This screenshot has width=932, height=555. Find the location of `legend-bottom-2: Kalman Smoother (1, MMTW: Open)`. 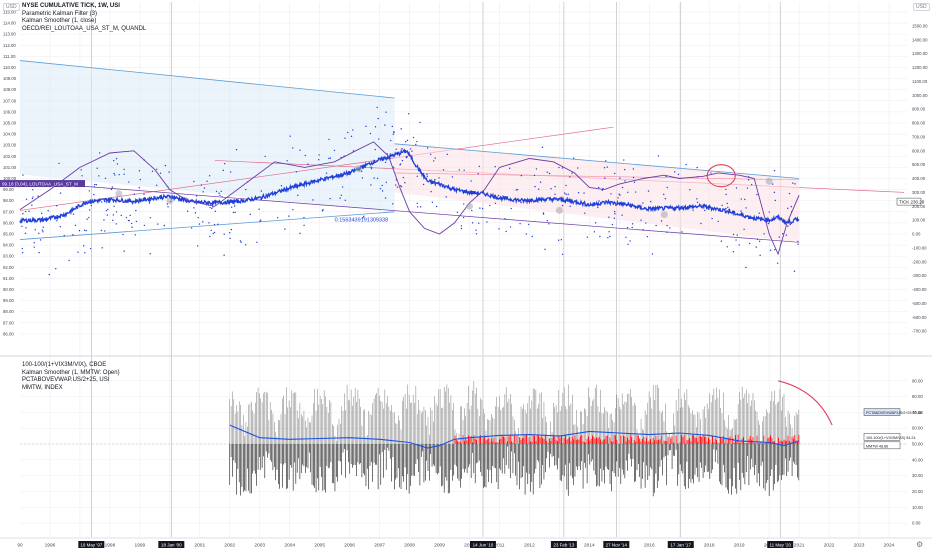

legend-bottom-2: Kalman Smoother (1, MMTW: Open) is located at coordinates (71, 372).